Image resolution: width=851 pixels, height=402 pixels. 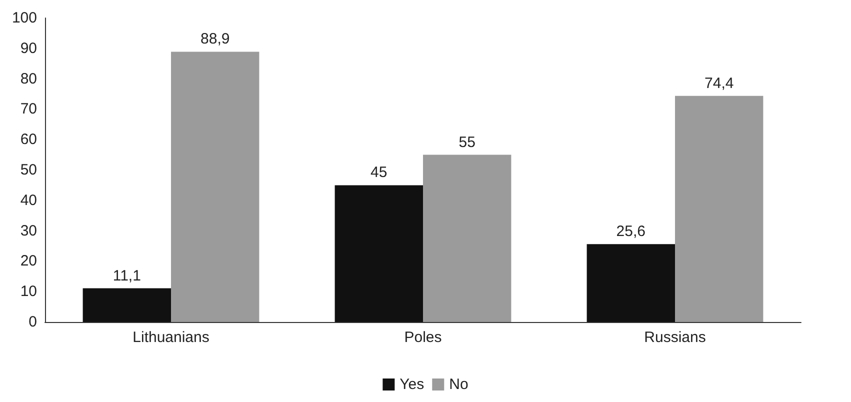 What do you see at coordinates (215, 39) in the screenshot?
I see `data-label: 88,9` at bounding box center [215, 39].